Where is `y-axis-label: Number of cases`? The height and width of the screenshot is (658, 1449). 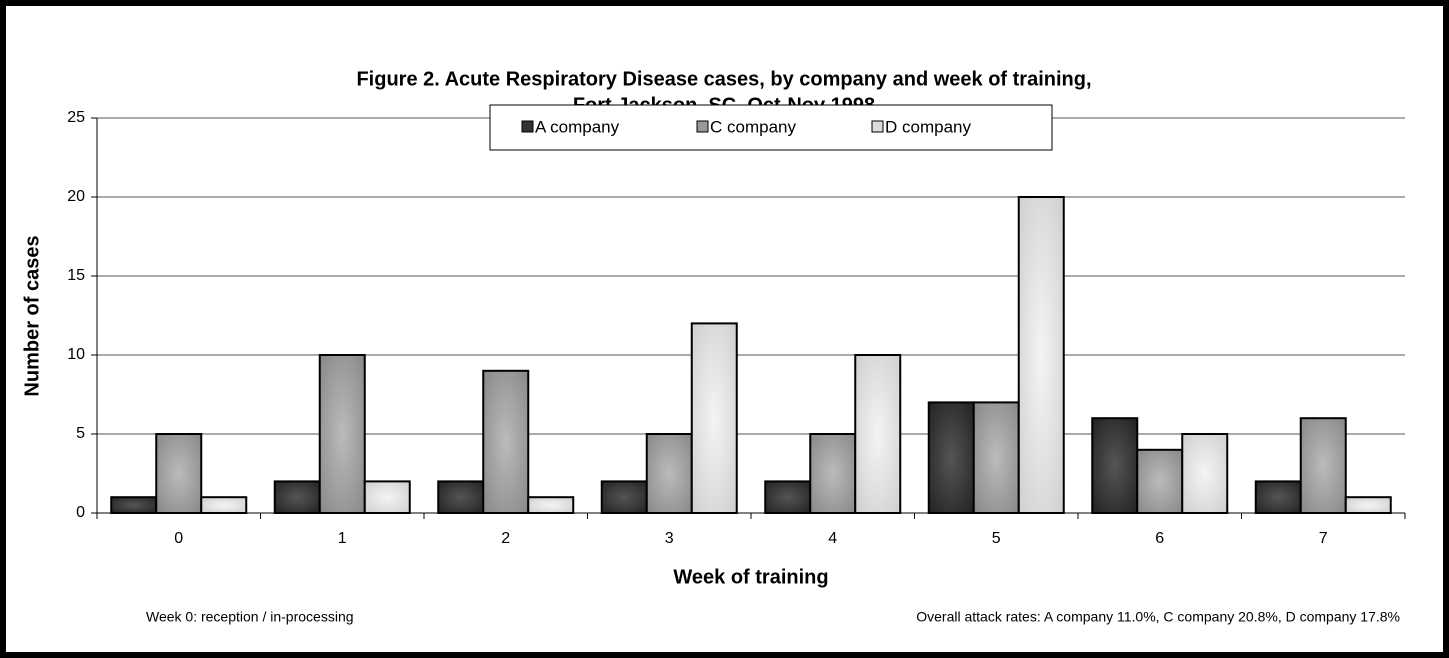 y-axis-label: Number of cases is located at coordinates (32, 315).